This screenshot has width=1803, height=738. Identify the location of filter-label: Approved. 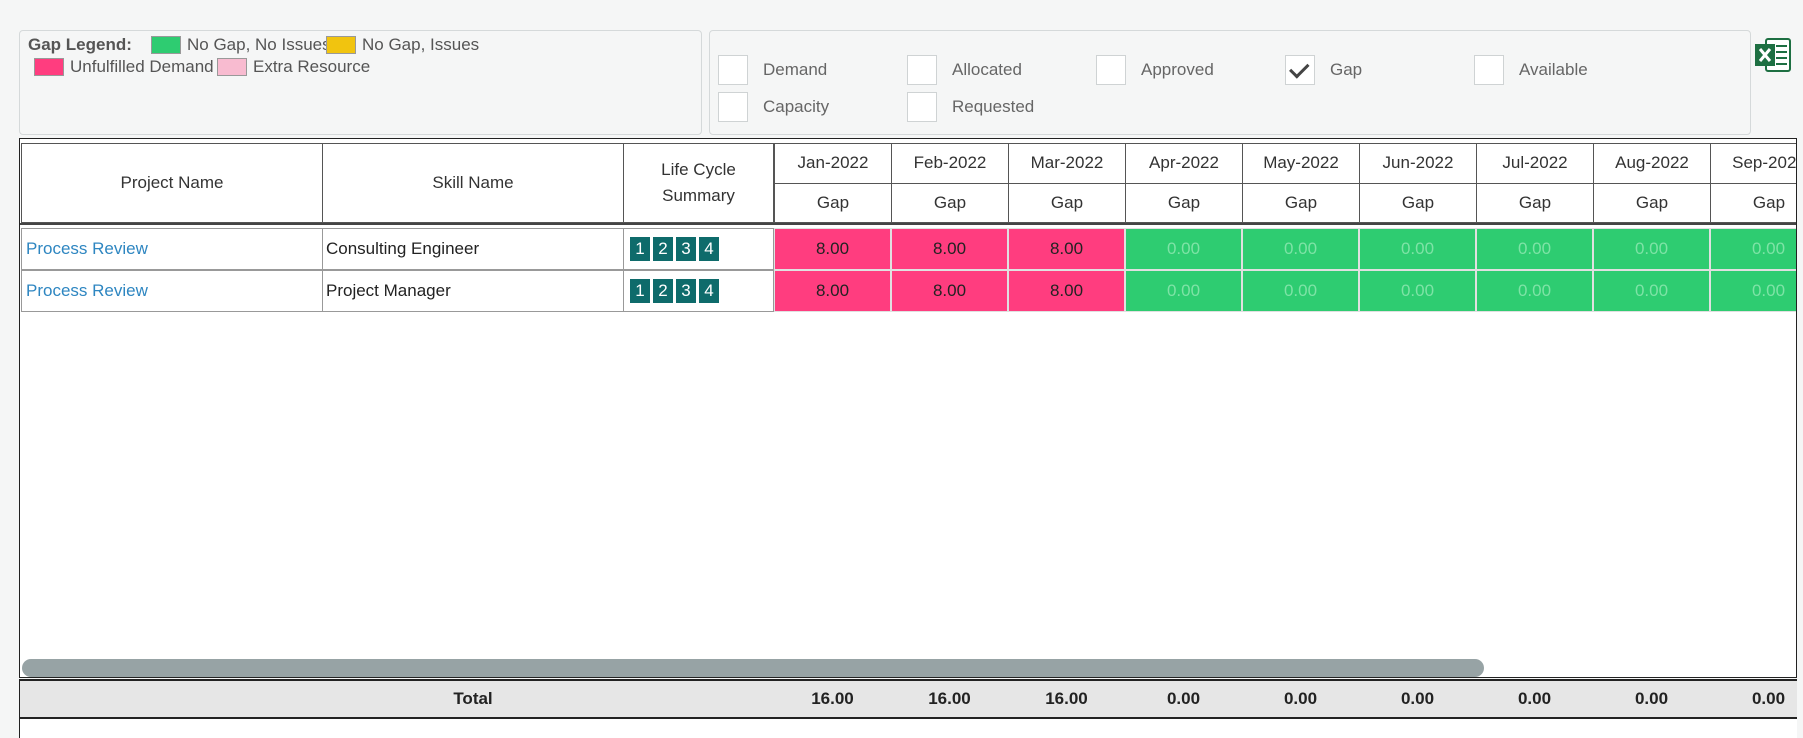
(1177, 69).